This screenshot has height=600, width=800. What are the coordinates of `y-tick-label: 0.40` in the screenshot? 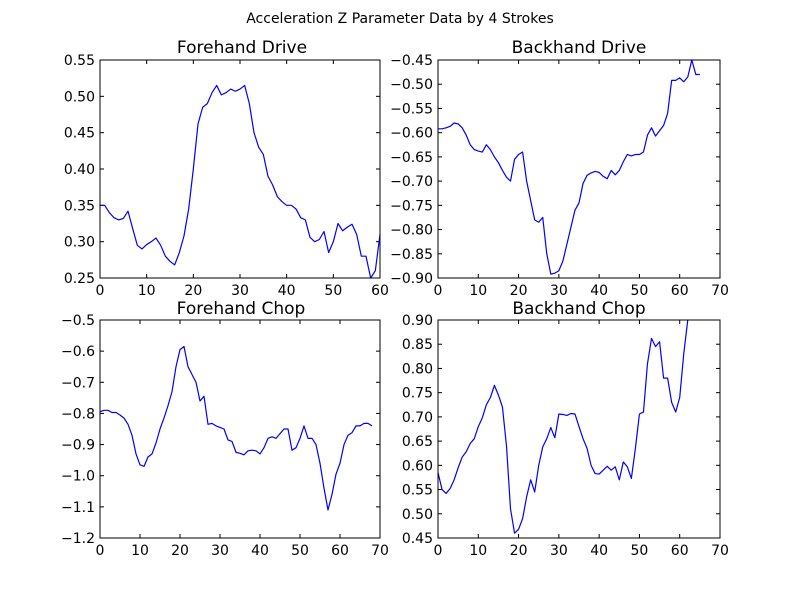 It's located at (79, 170).